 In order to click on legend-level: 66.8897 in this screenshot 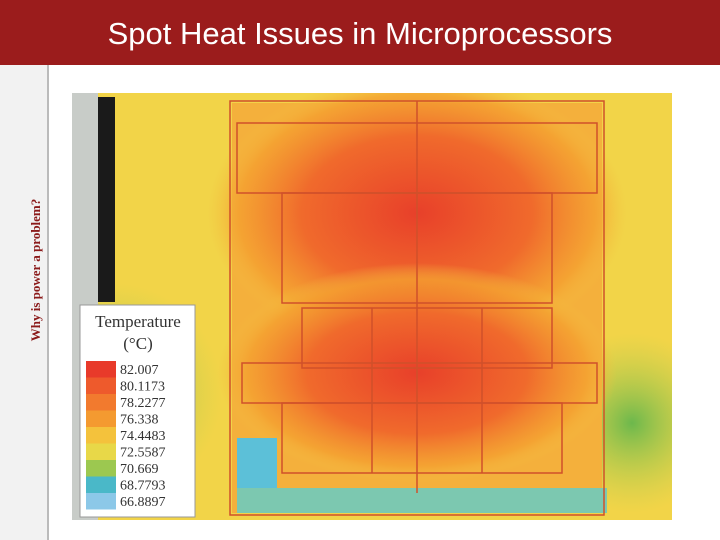, I will do `click(143, 502)`.